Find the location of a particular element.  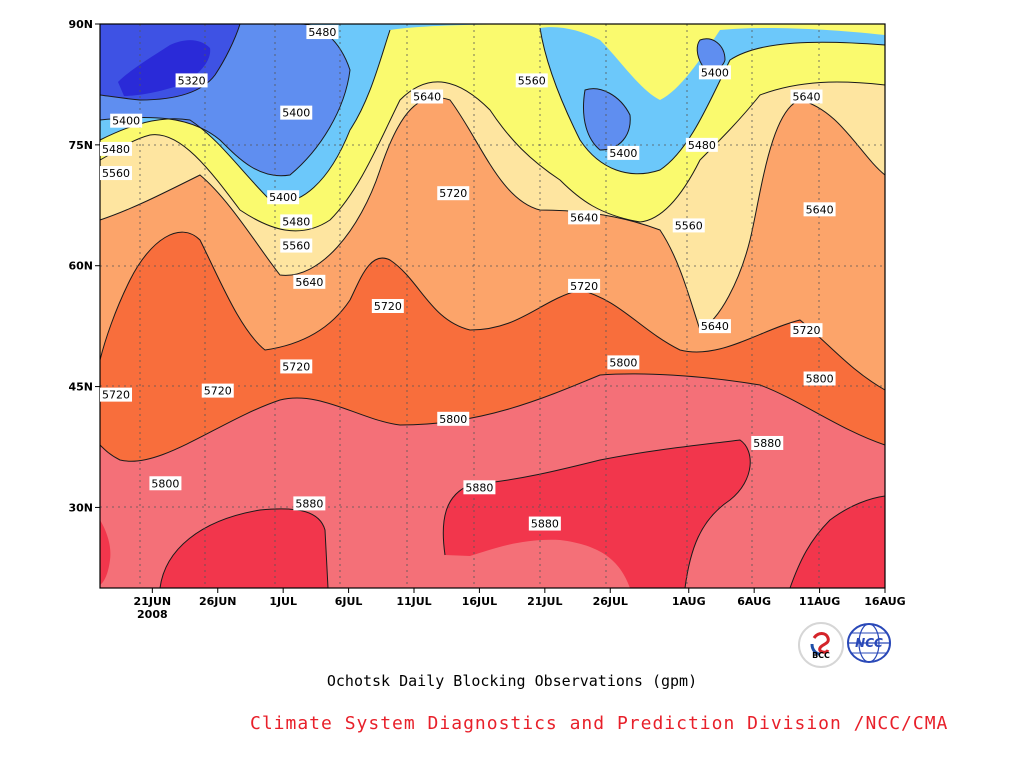

bcc-logo-icon: BCC is located at coordinates (821, 645).